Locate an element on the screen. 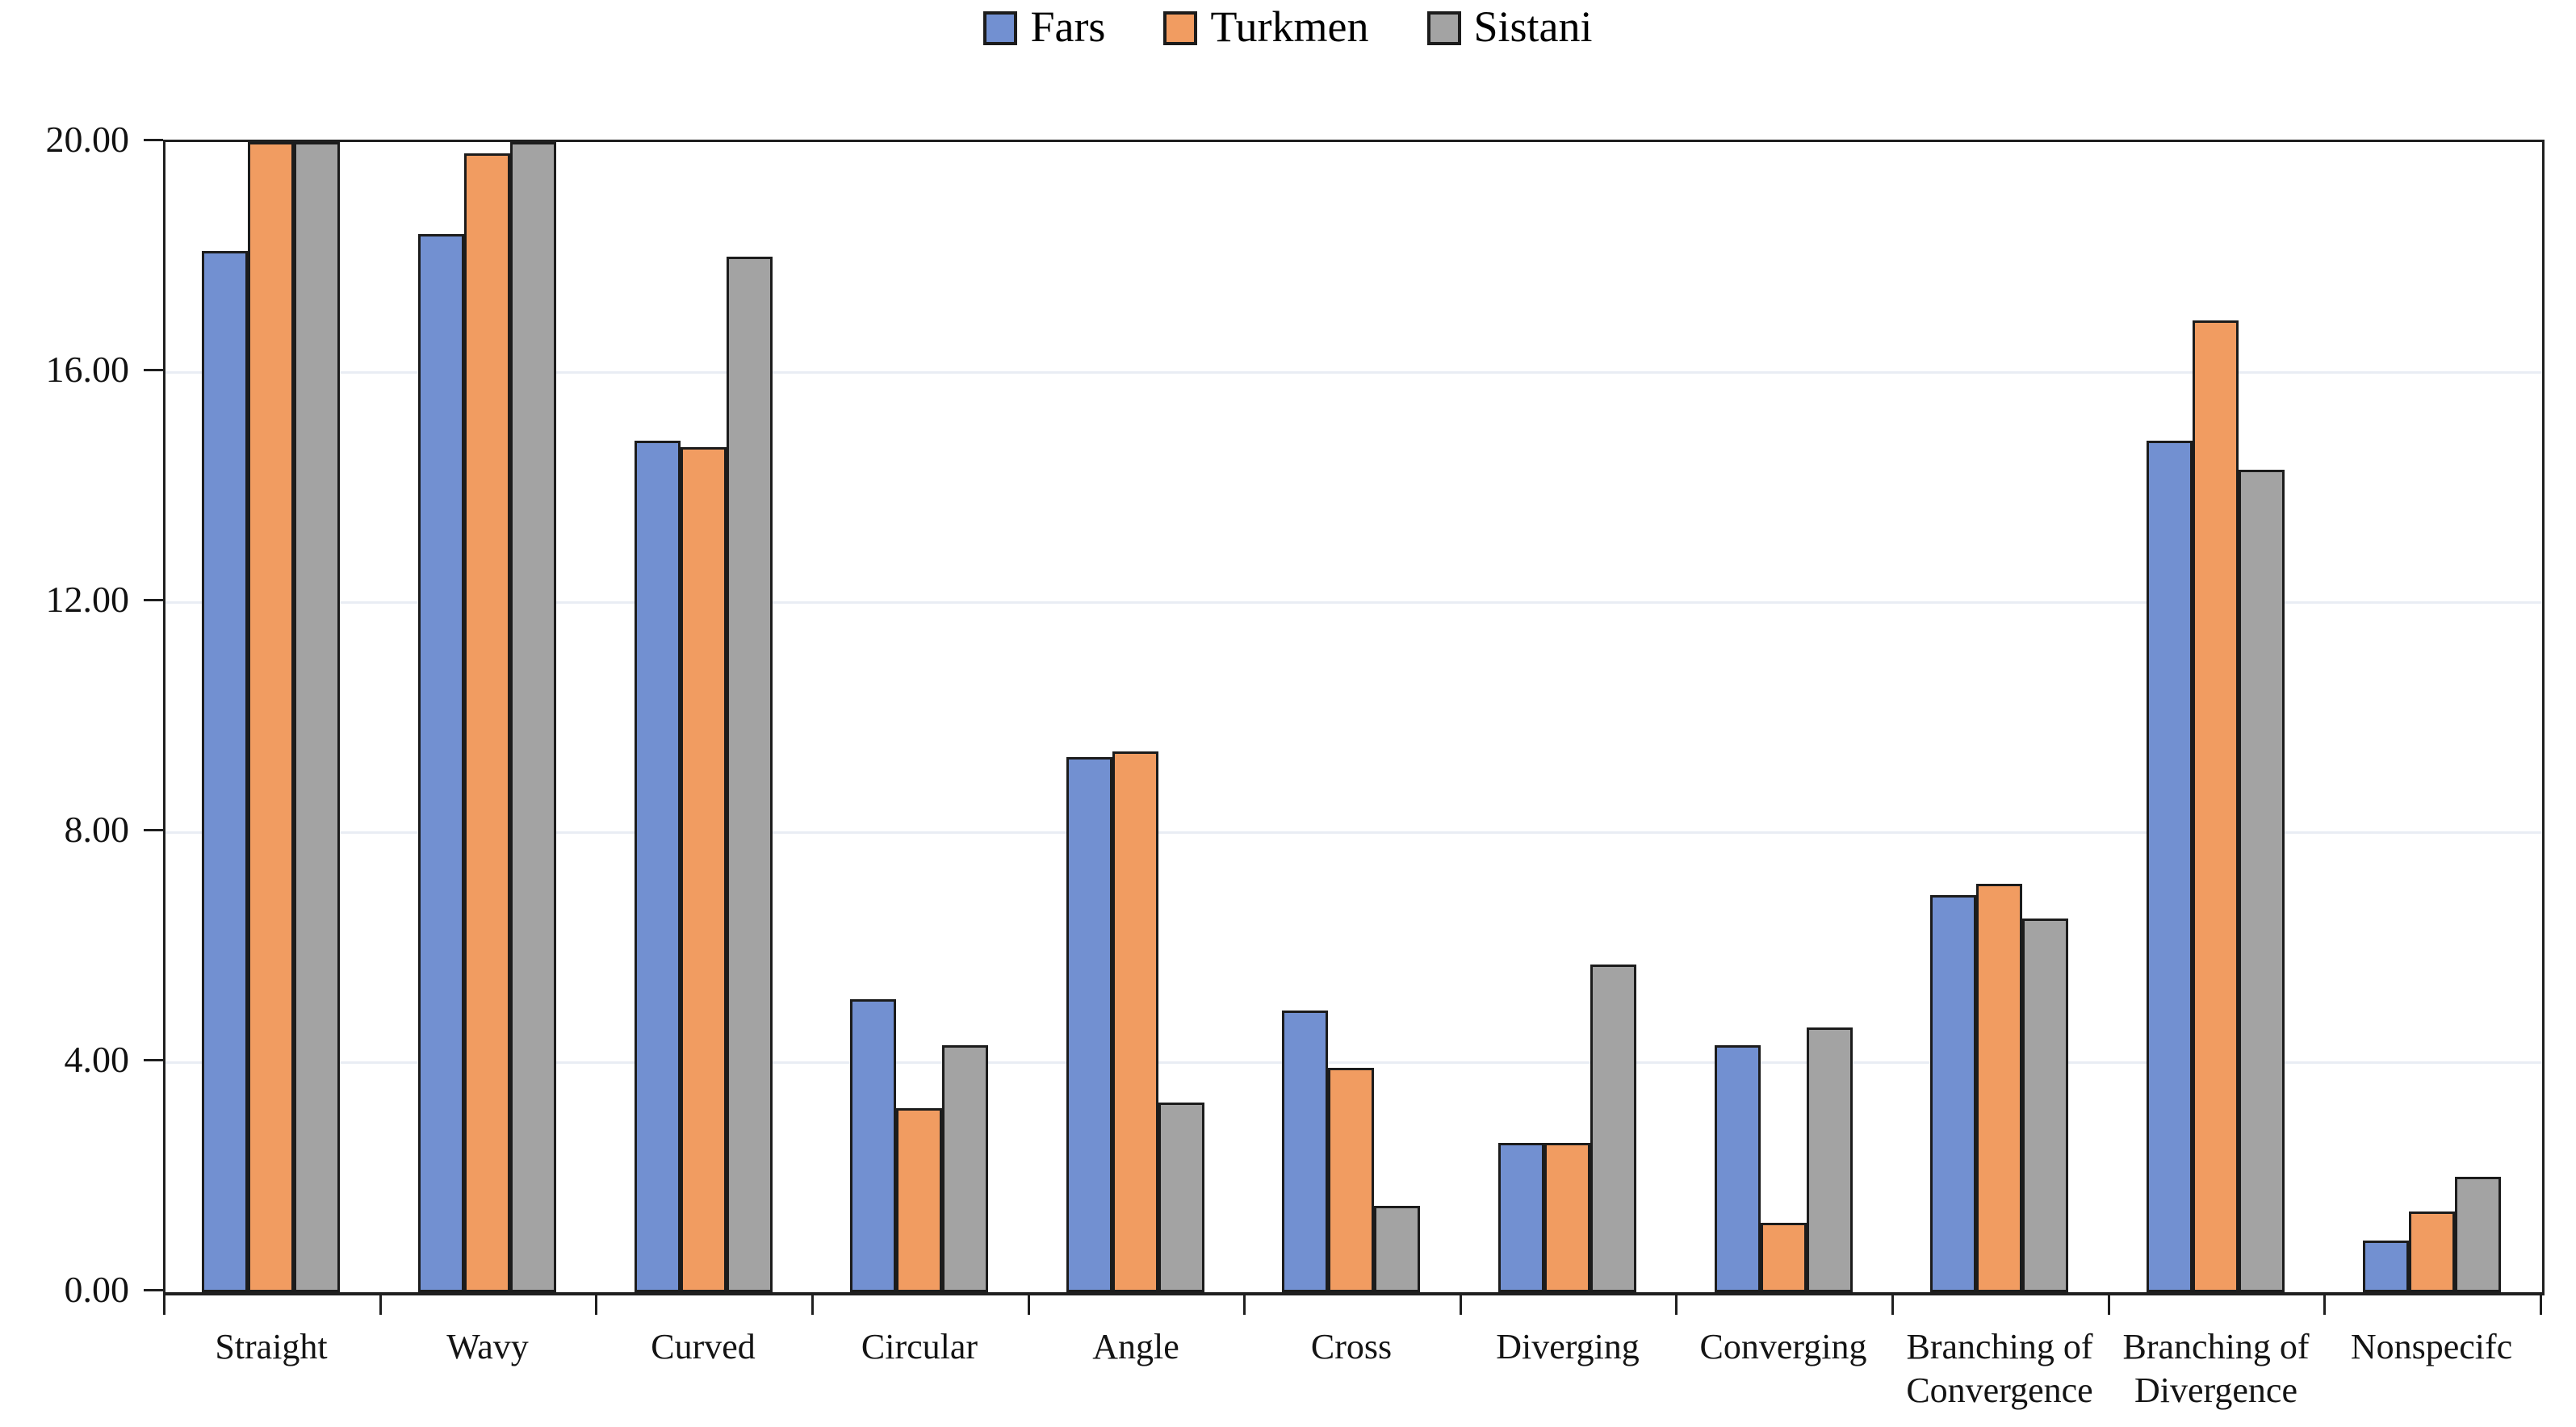 The width and height of the screenshot is (2576, 1427). bar-sistani-nonspecifc is located at coordinates (2478, 1234).